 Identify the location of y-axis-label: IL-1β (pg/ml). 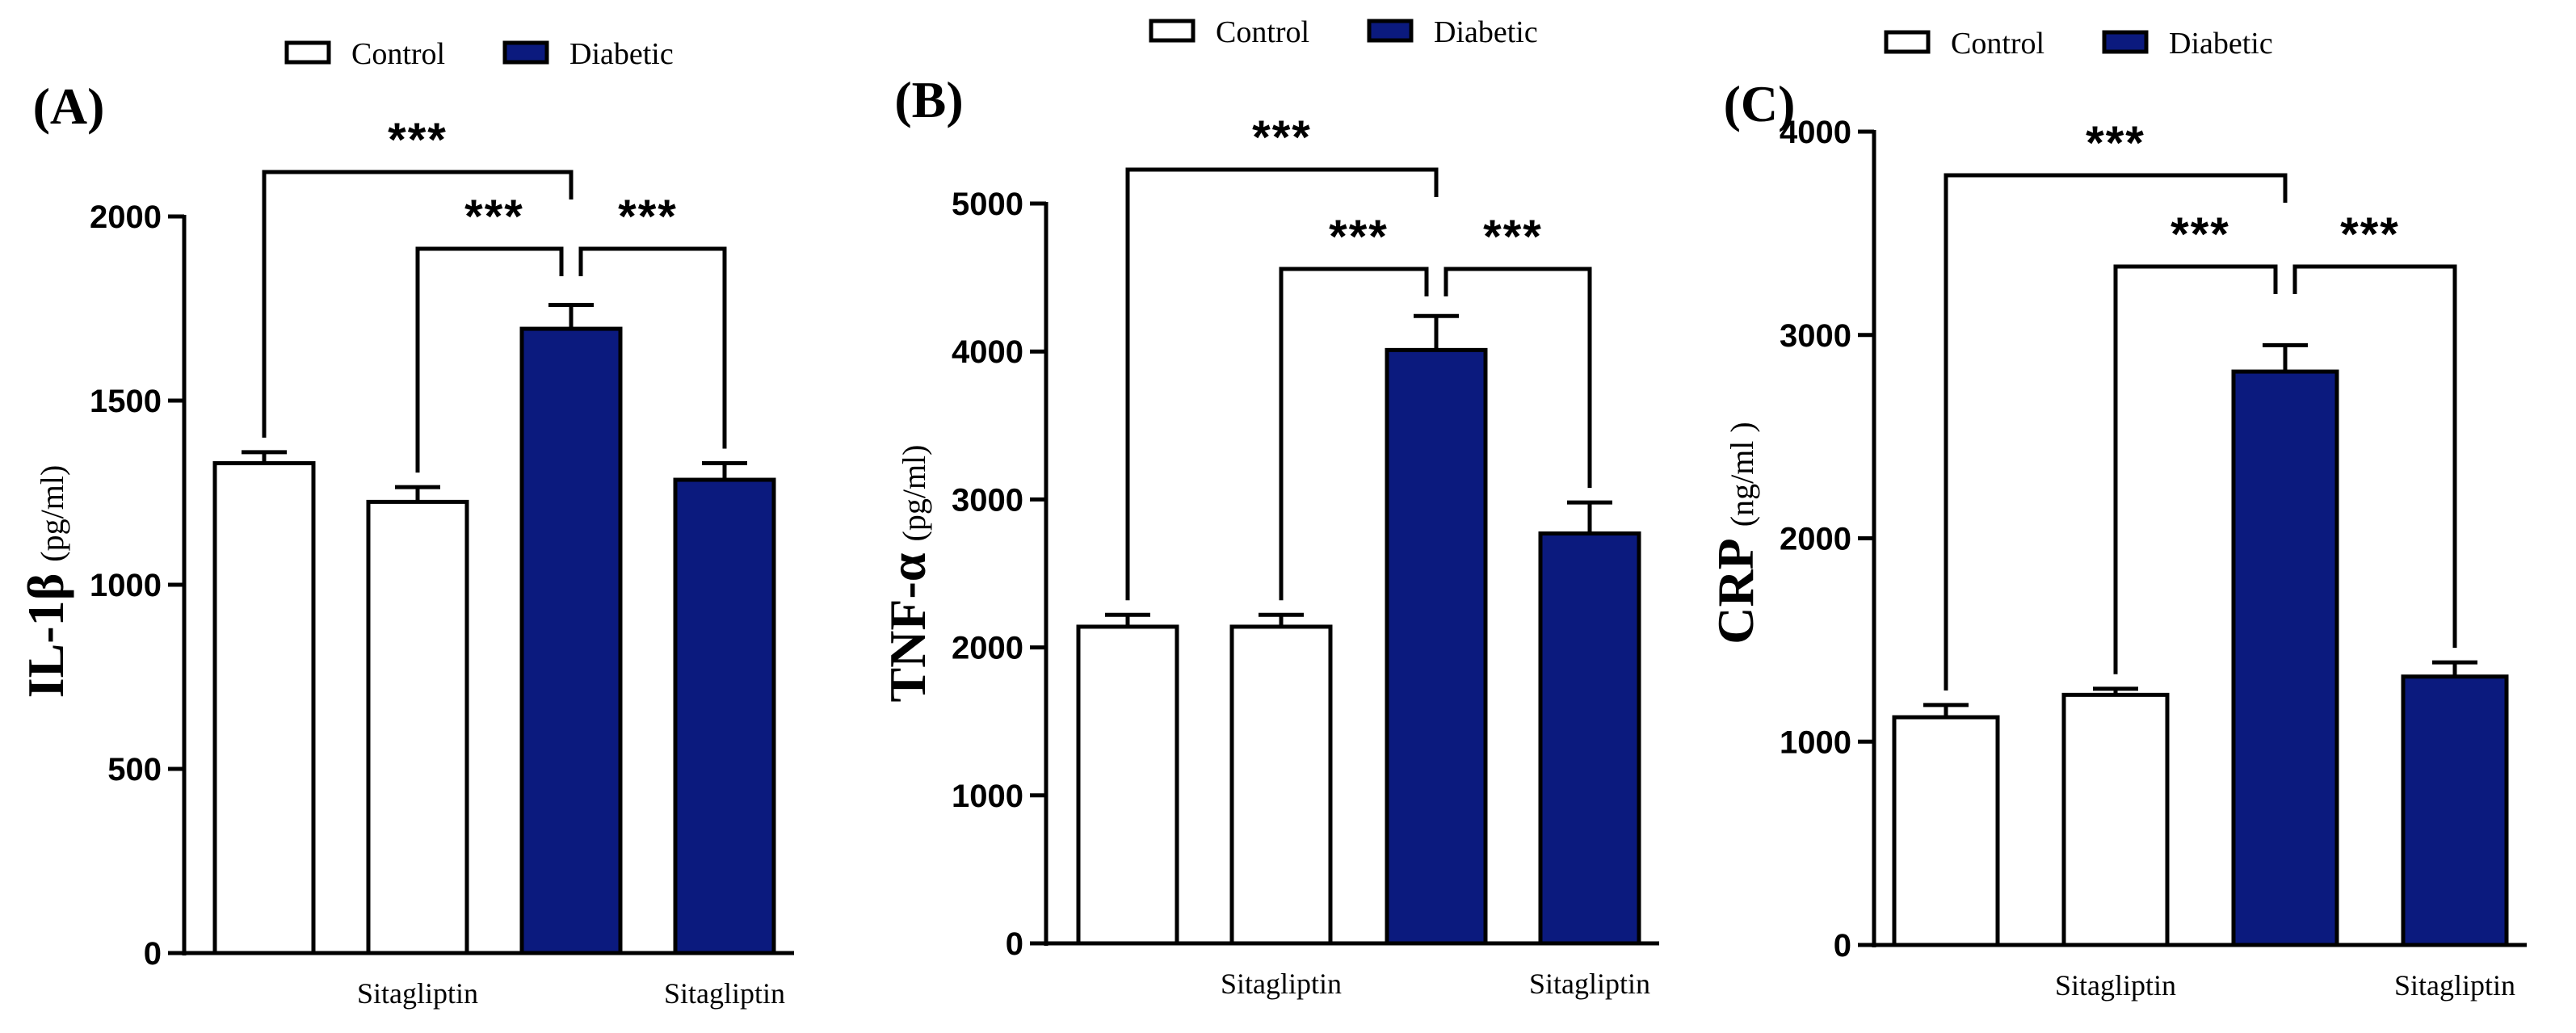
(45, 582).